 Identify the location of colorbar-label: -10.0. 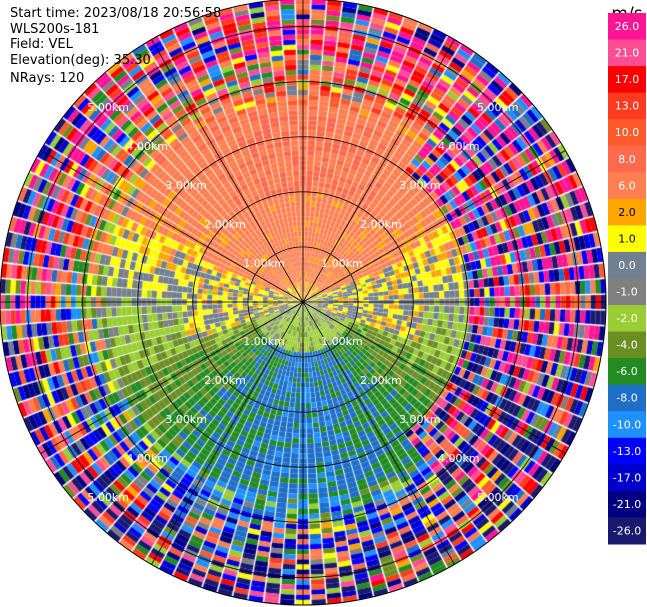
(627, 424).